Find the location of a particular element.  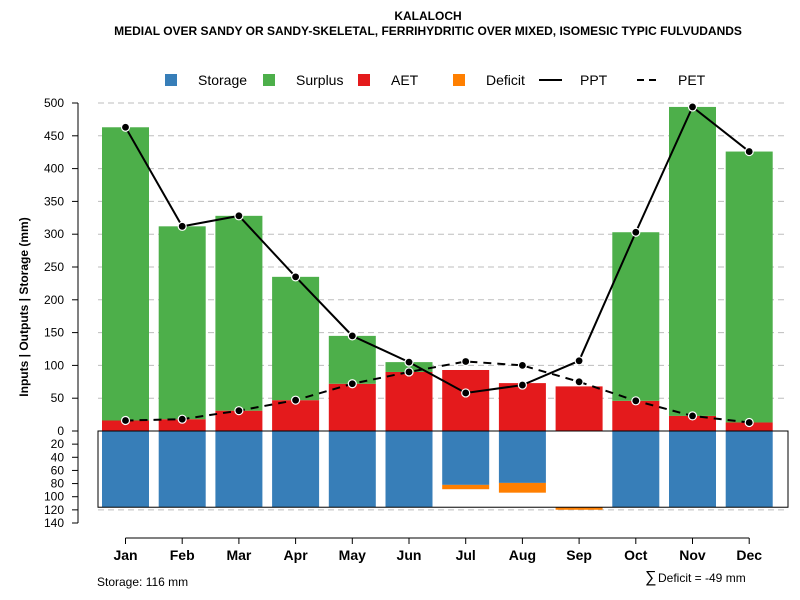

x-tick-label-jun: Jun is located at coordinates (409, 555).